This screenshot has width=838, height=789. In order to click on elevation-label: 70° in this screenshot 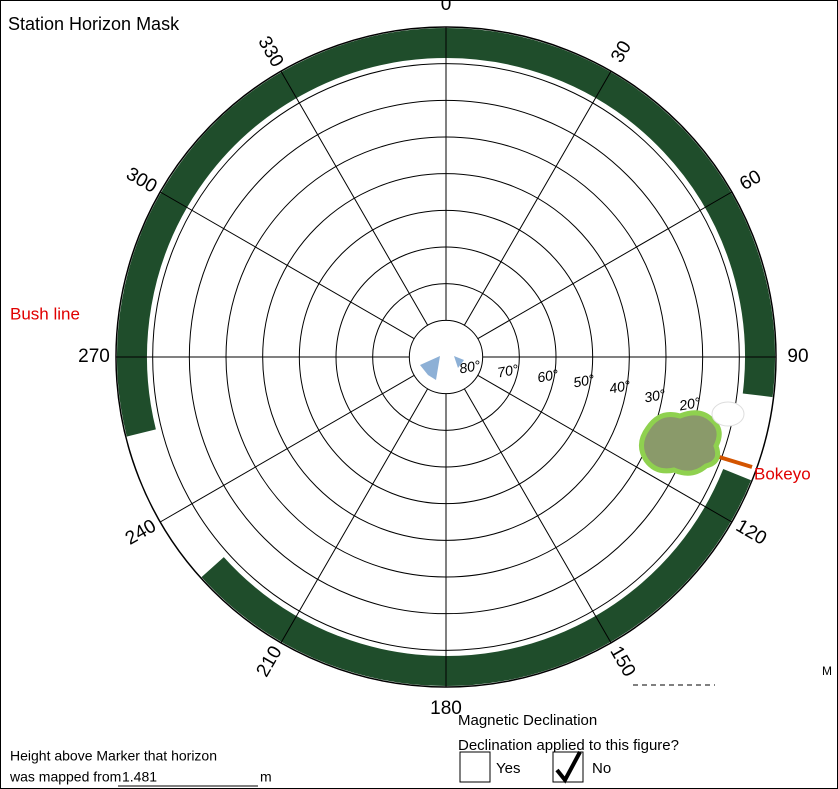, I will do `click(508, 371)`.